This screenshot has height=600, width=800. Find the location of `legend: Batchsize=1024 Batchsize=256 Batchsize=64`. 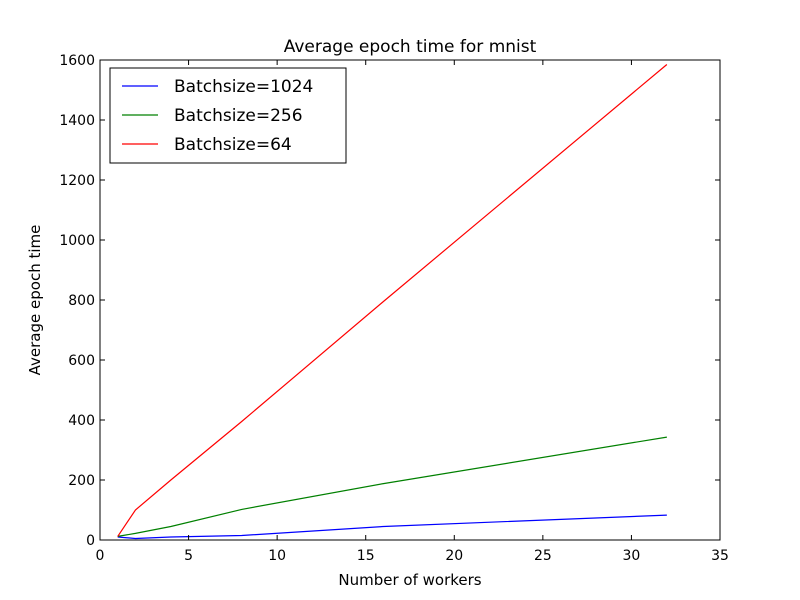

legend: Batchsize=1024 Batchsize=256 Batchsize=64 is located at coordinates (228, 115).